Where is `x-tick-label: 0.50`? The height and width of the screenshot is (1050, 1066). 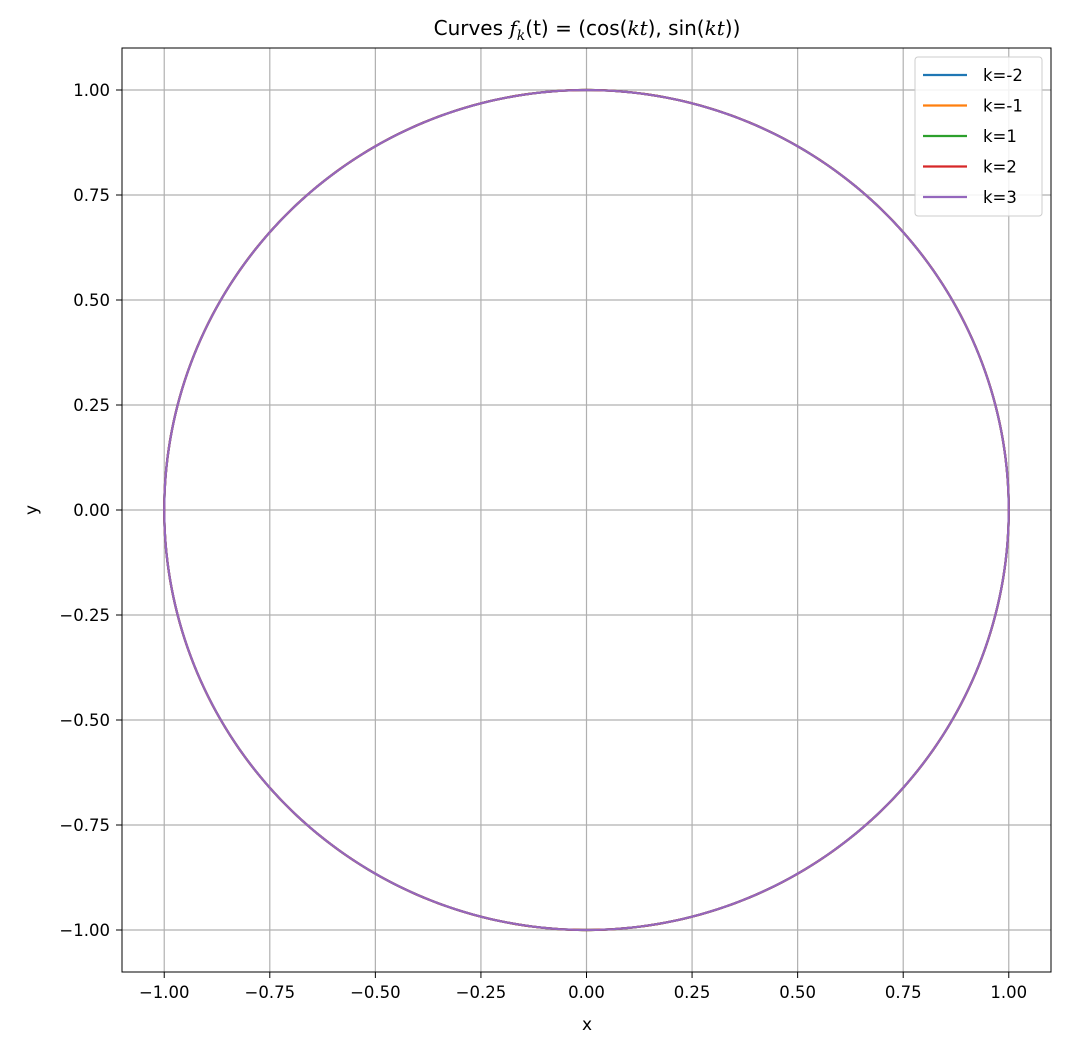 x-tick-label: 0.50 is located at coordinates (797, 992).